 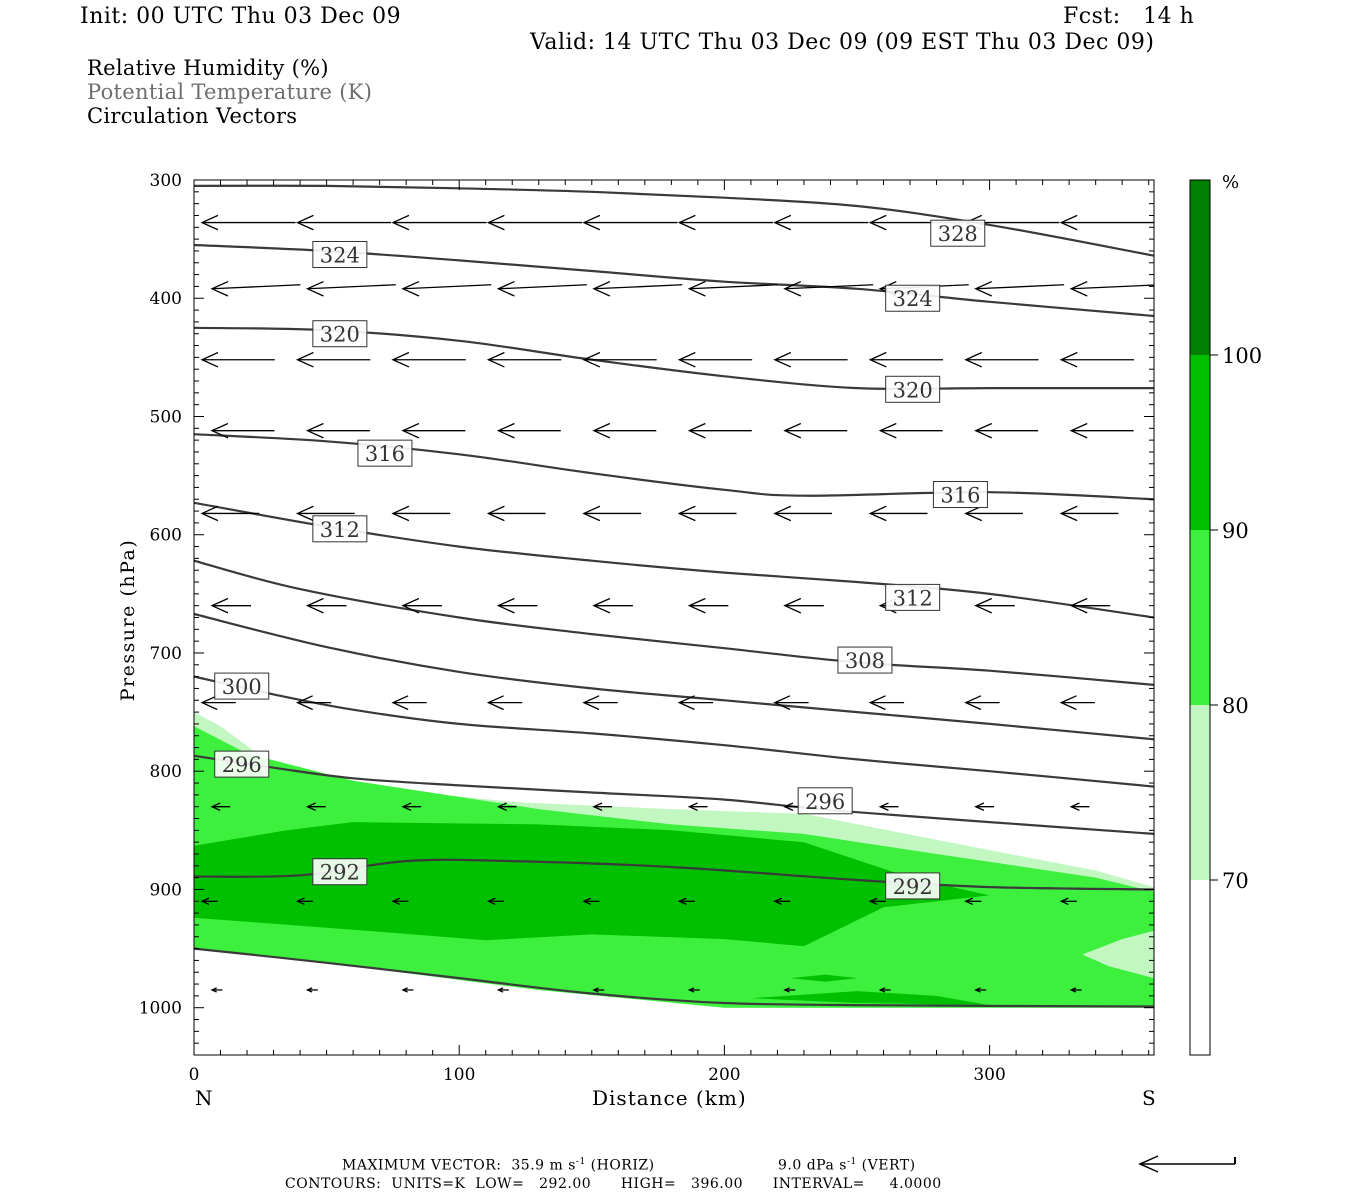 I want to click on contour-label-text: 300, so click(x=242, y=687).